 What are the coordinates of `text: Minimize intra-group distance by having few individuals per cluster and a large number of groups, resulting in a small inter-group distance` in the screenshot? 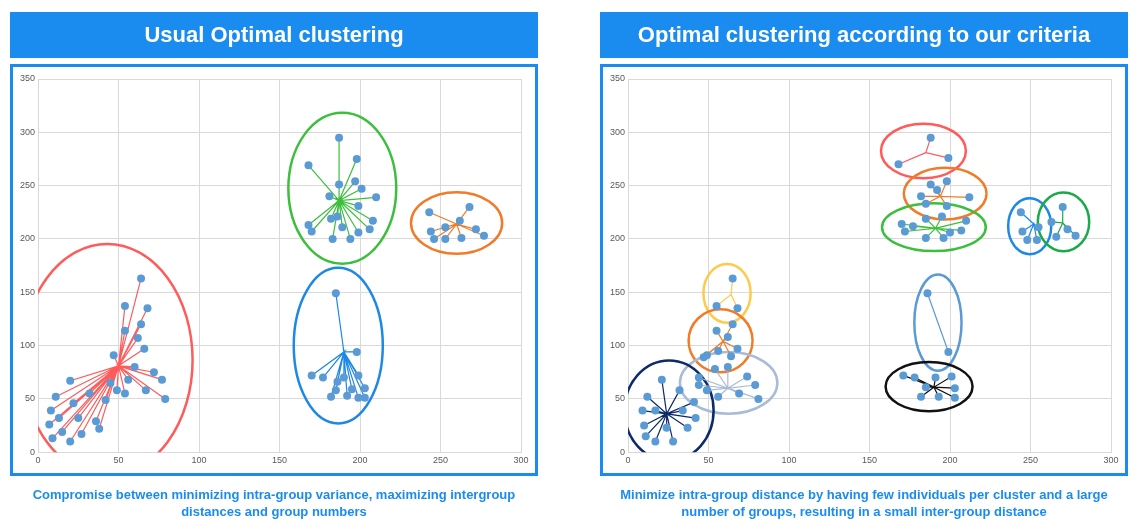 It's located at (864, 503).